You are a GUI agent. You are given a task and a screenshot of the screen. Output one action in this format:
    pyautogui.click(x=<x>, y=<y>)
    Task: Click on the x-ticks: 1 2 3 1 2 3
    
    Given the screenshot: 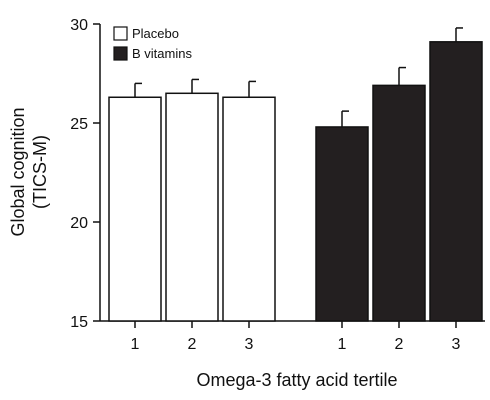 What is the action you would take?
    pyautogui.click(x=296, y=337)
    